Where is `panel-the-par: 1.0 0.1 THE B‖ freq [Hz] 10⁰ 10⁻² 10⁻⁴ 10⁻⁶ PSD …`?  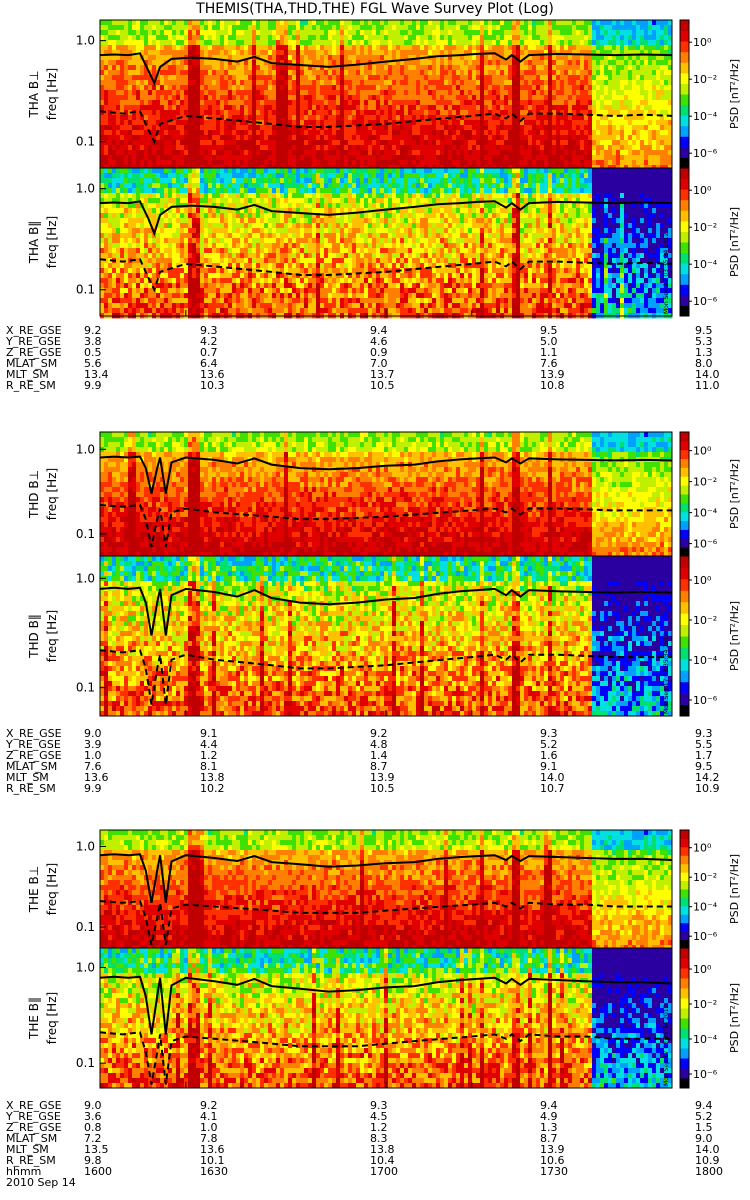 panel-the-par: 1.0 0.1 THE B‖ freq [Hz] 10⁰ 10⁻² 10⁻⁴ 10⁻⁶ PSD … is located at coordinates (384, 1018).